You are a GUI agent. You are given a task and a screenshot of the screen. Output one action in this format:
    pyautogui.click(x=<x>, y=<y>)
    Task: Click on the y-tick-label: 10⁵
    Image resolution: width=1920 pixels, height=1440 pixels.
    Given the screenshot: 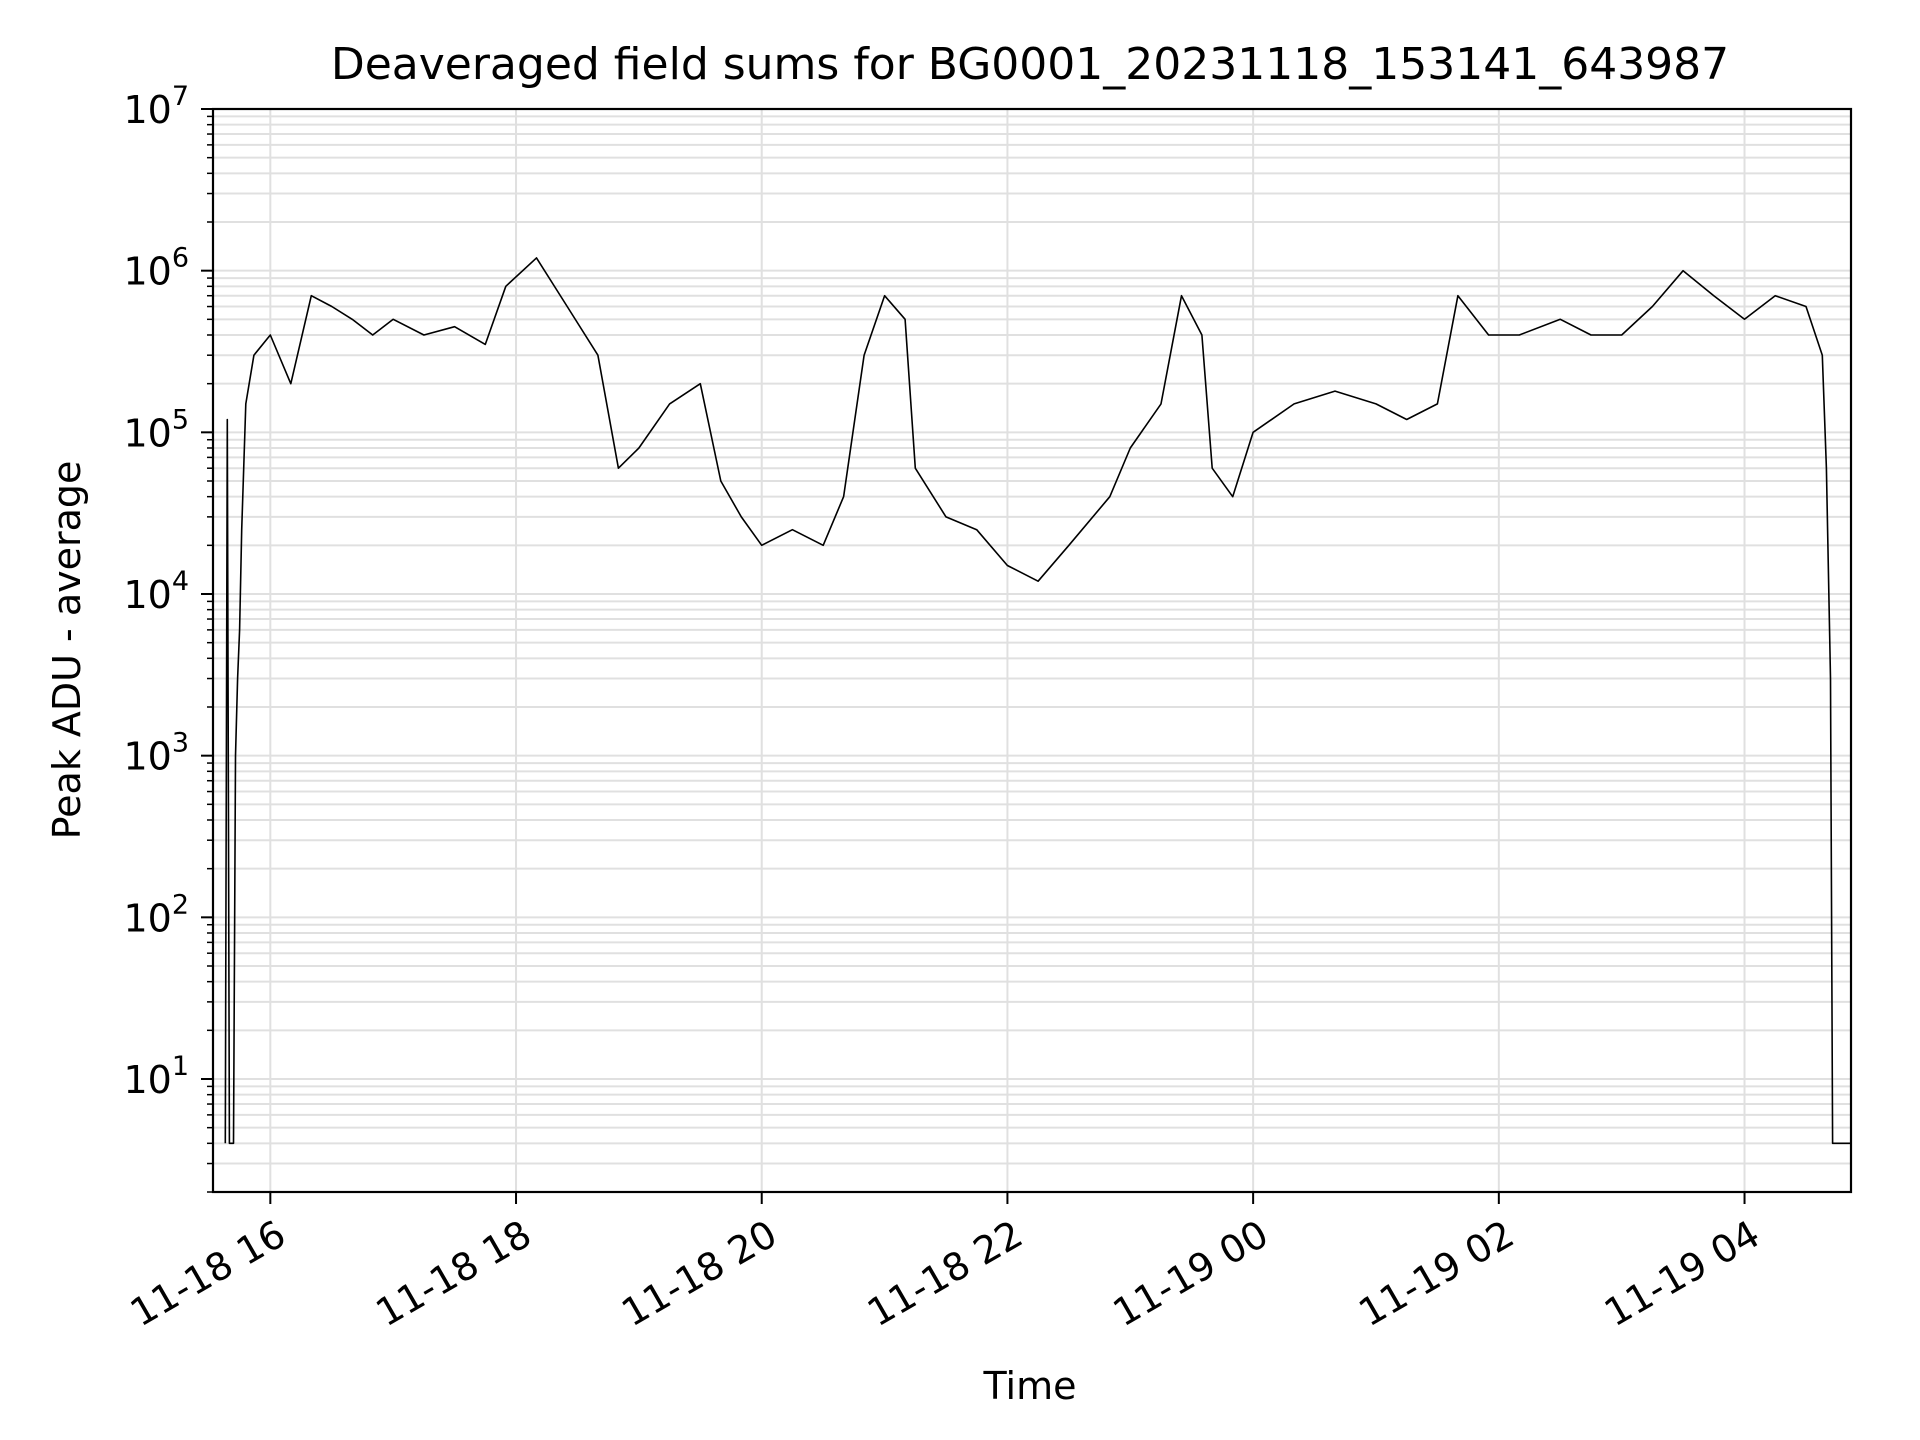 What is the action you would take?
    pyautogui.click(x=156, y=429)
    